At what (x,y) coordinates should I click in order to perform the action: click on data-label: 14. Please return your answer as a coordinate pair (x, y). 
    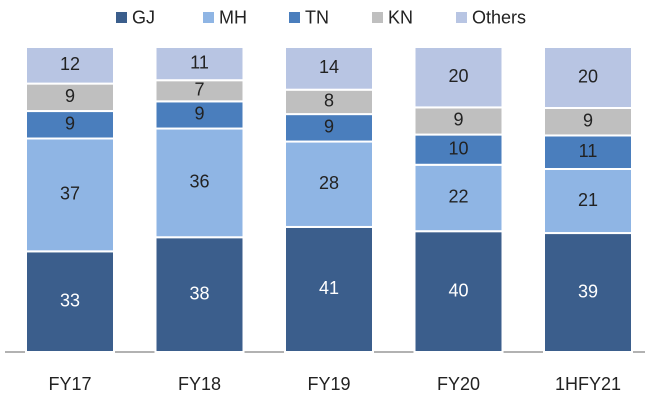
    Looking at the image, I should click on (329, 67).